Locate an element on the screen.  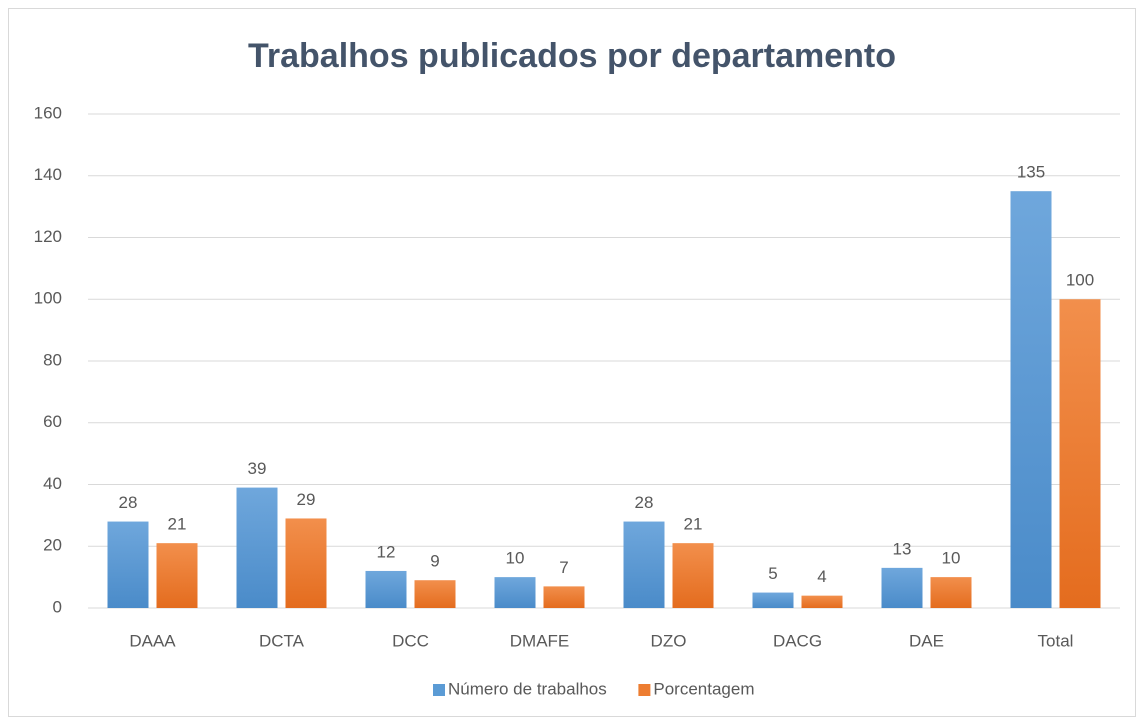
x-tick-label: Total is located at coordinates (1056, 640).